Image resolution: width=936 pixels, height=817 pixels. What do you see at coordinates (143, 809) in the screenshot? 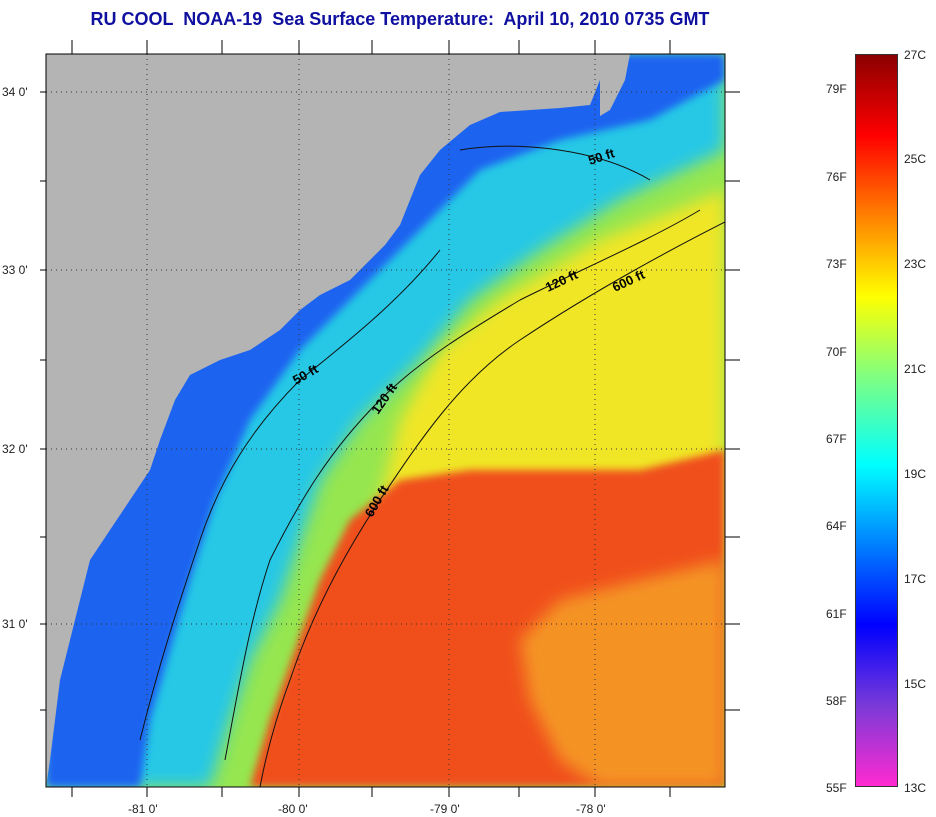
I see `lon-label: -81 0'` at bounding box center [143, 809].